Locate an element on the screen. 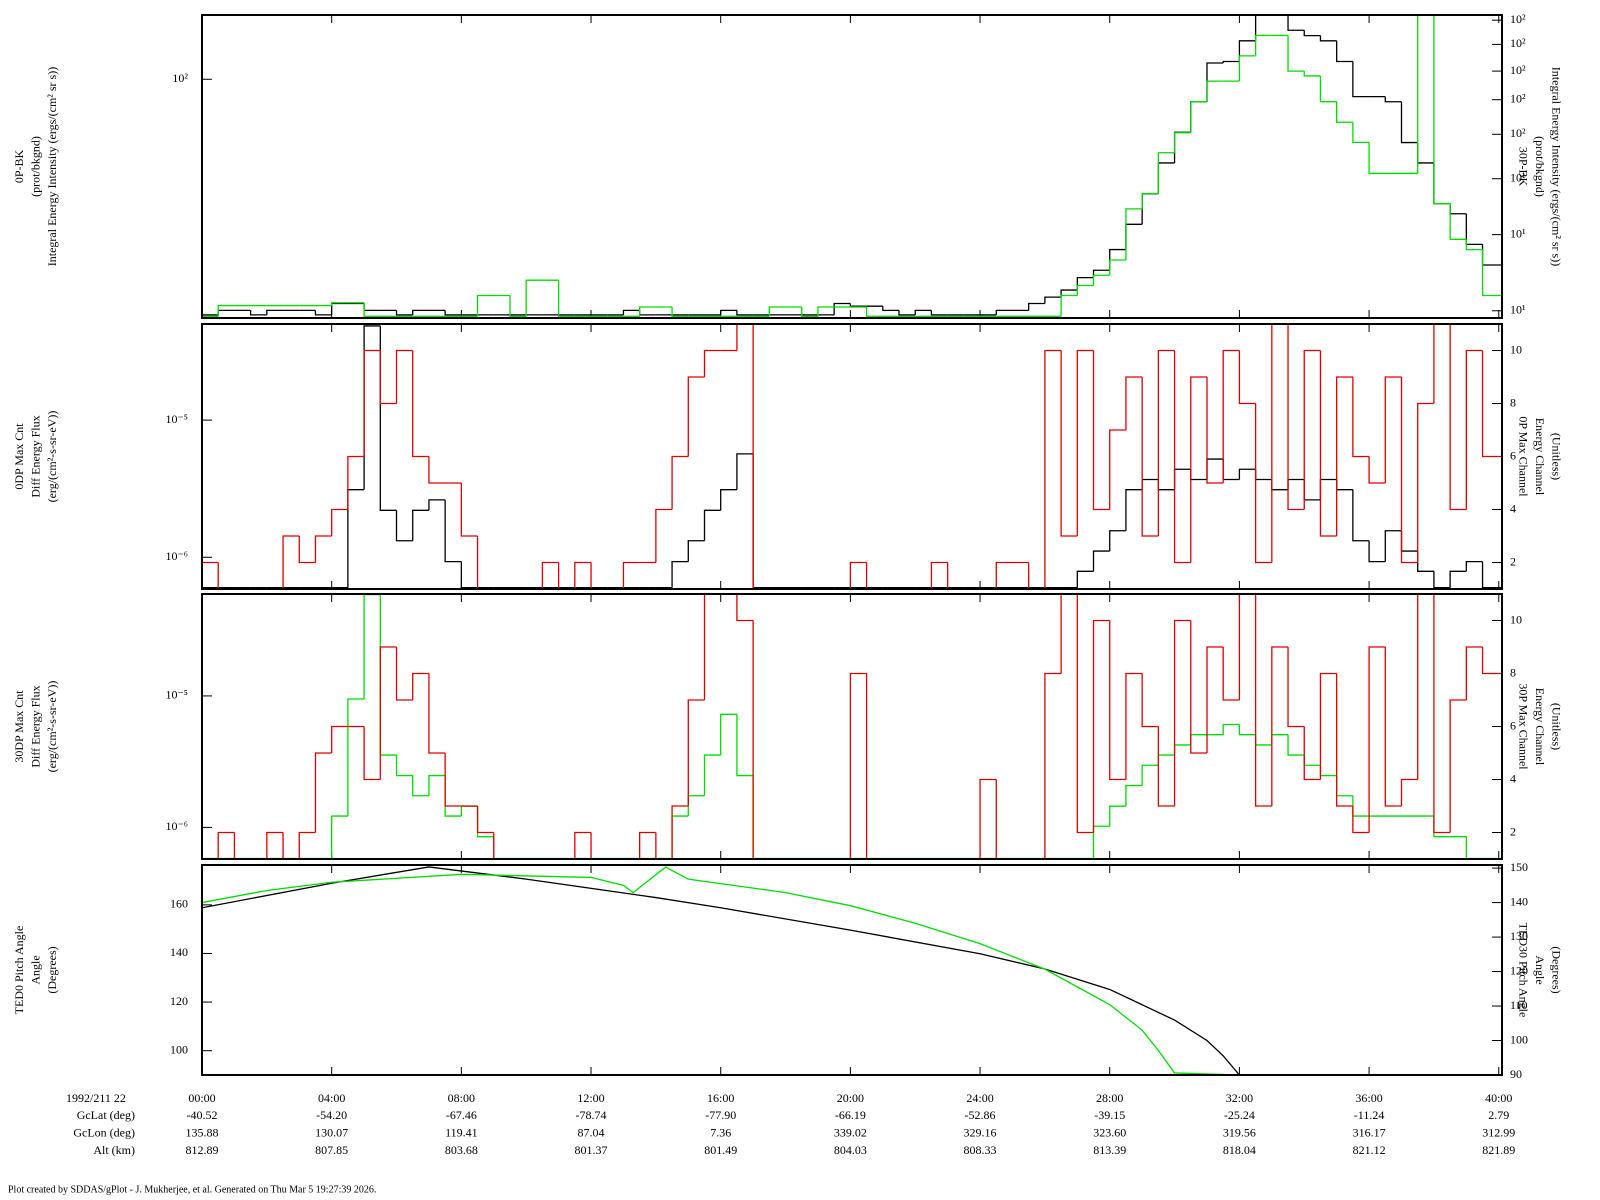 Image resolution: width=1600 pixels, height=1200 pixels. line is located at coordinates (850, 970).